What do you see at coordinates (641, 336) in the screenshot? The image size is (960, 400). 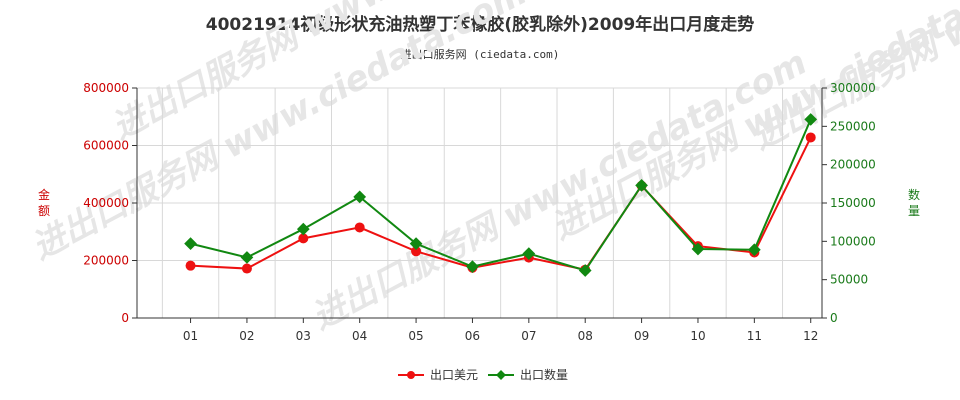 I see `x-tick-label: 09` at bounding box center [641, 336].